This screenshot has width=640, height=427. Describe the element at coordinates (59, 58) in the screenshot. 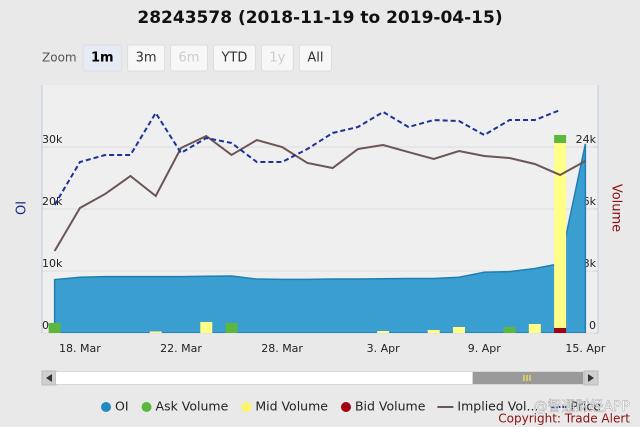

I see `zoom-label: Zoom` at that location.